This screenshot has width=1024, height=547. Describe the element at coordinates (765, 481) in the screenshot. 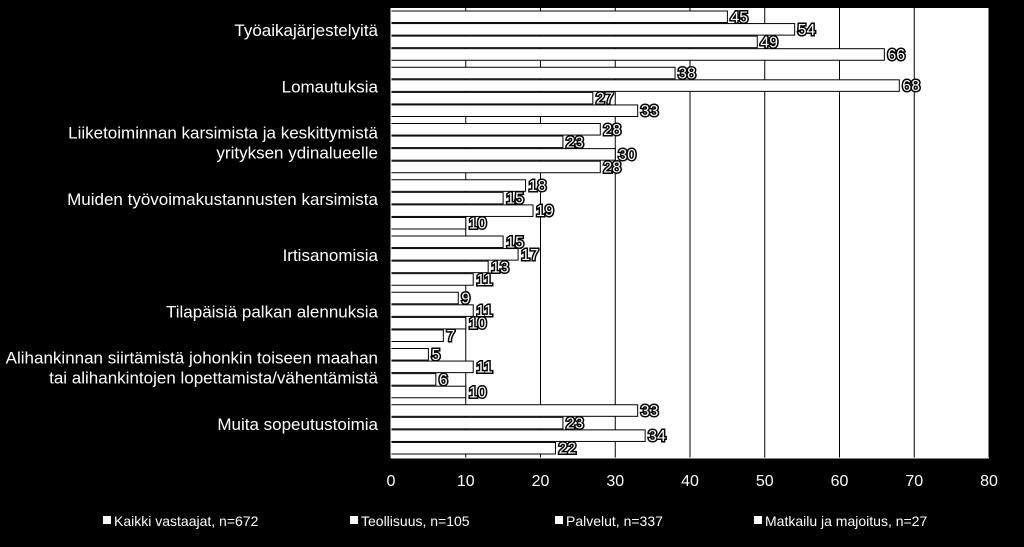

I see `x-tick-label: 50` at that location.